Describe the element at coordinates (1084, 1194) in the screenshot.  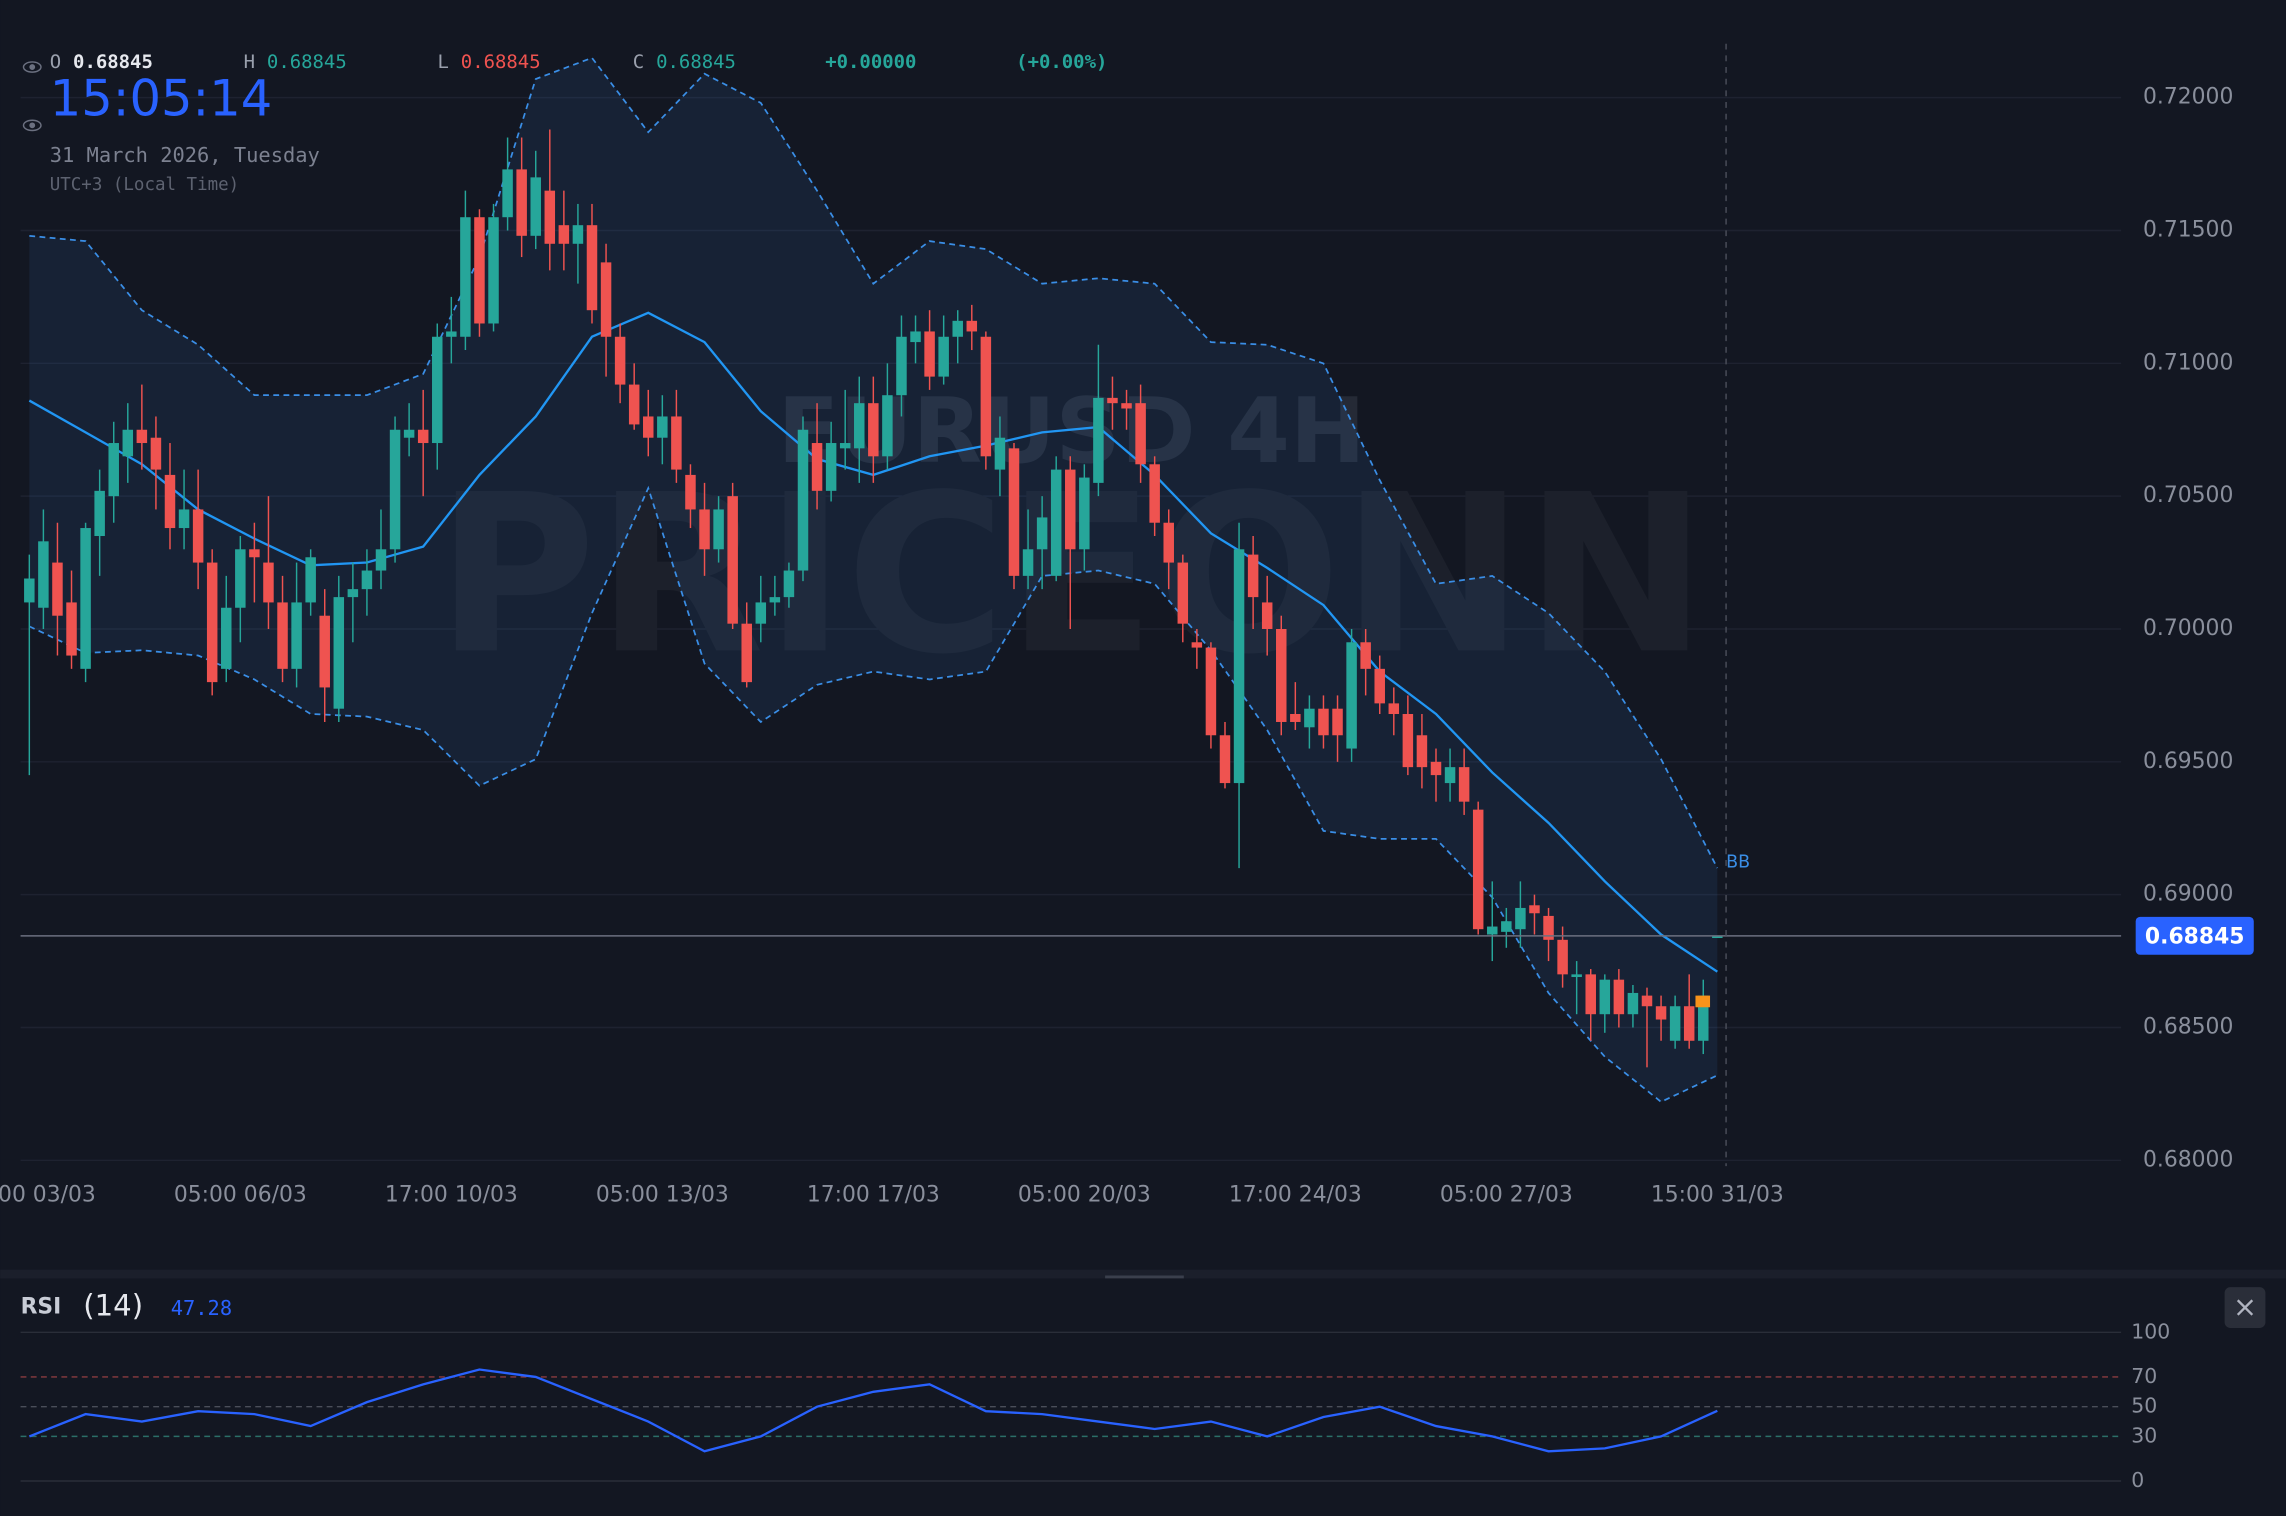
I see `x-tick-label: 05:00 20/03` at that location.